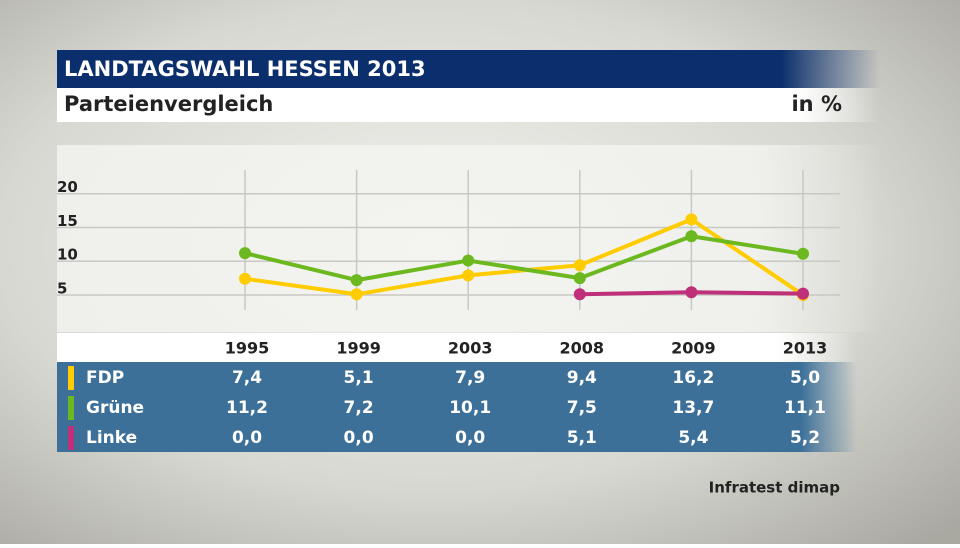 The image size is (960, 548). Describe the element at coordinates (62, 288) in the screenshot. I see `y-tick-label: 5` at that location.